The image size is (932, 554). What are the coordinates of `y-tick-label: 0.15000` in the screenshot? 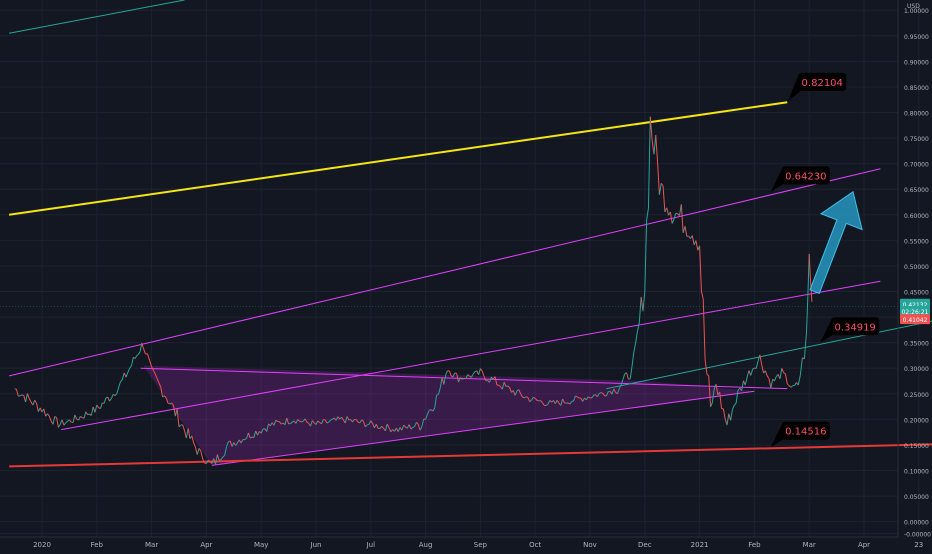 It's located at (916, 446).